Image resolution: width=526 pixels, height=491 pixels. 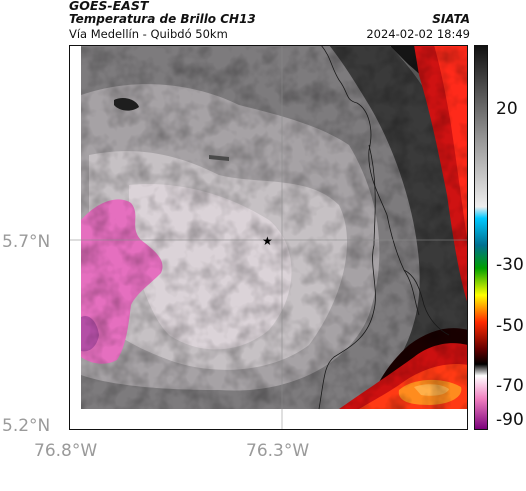 What do you see at coordinates (162, 19) in the screenshot?
I see `map-title: Temperatura de Brillo CH13` at bounding box center [162, 19].